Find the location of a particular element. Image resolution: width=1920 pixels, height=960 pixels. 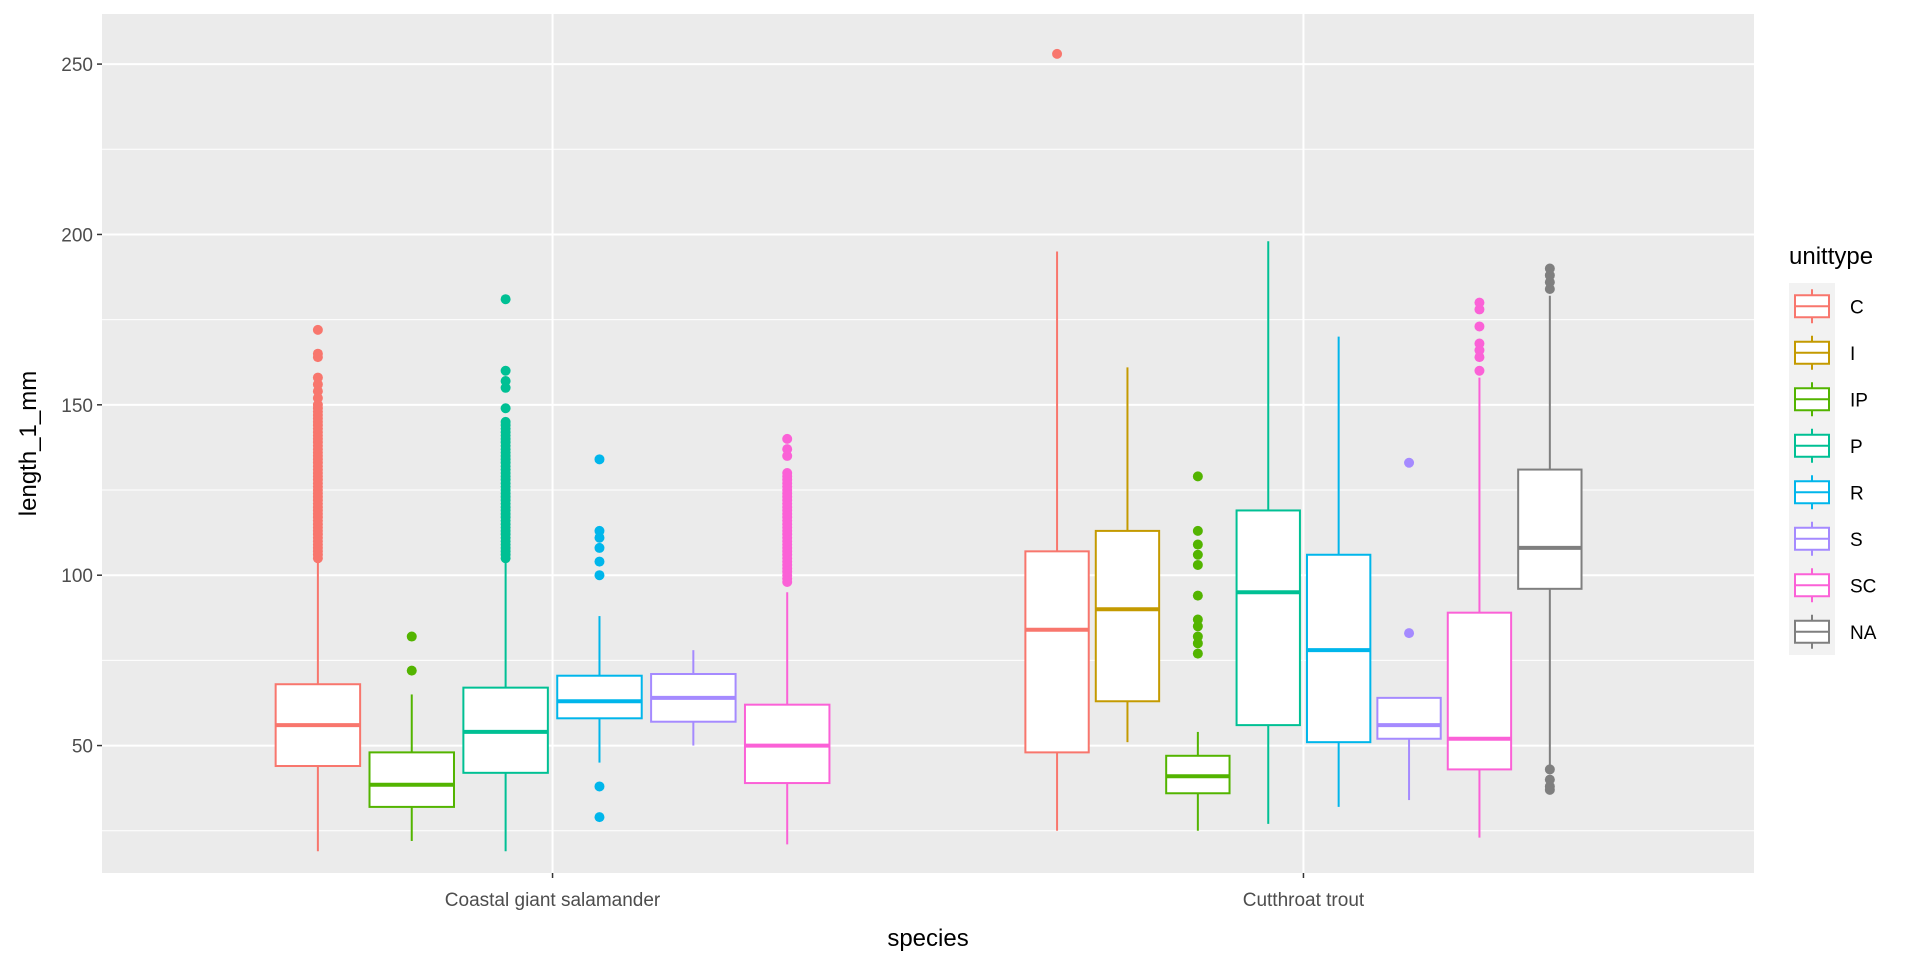

x-tick-label: Cutthroat trout is located at coordinates (1304, 900).